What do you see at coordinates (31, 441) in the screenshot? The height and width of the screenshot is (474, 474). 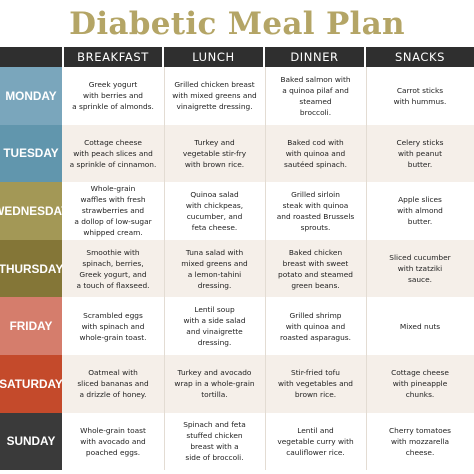 I see `day-label: SUNDAY` at bounding box center [31, 441].